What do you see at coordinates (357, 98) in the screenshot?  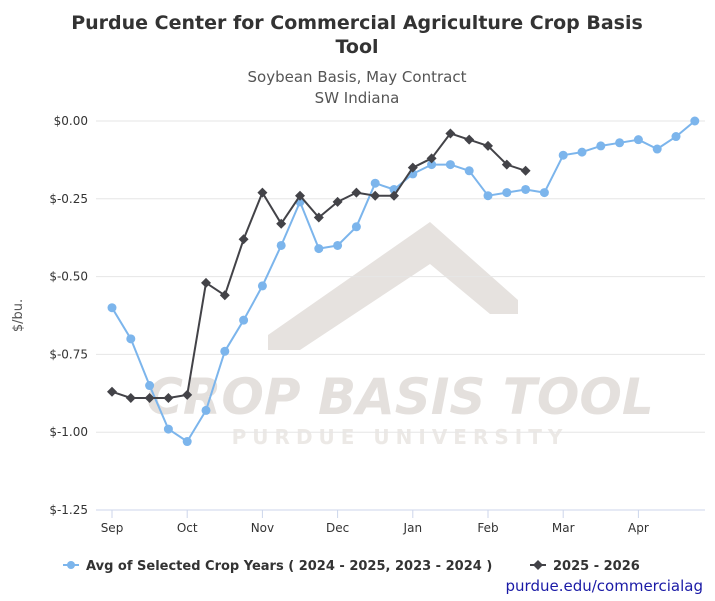 I see `chart-subtitle-line-2: SW Indiana` at bounding box center [357, 98].